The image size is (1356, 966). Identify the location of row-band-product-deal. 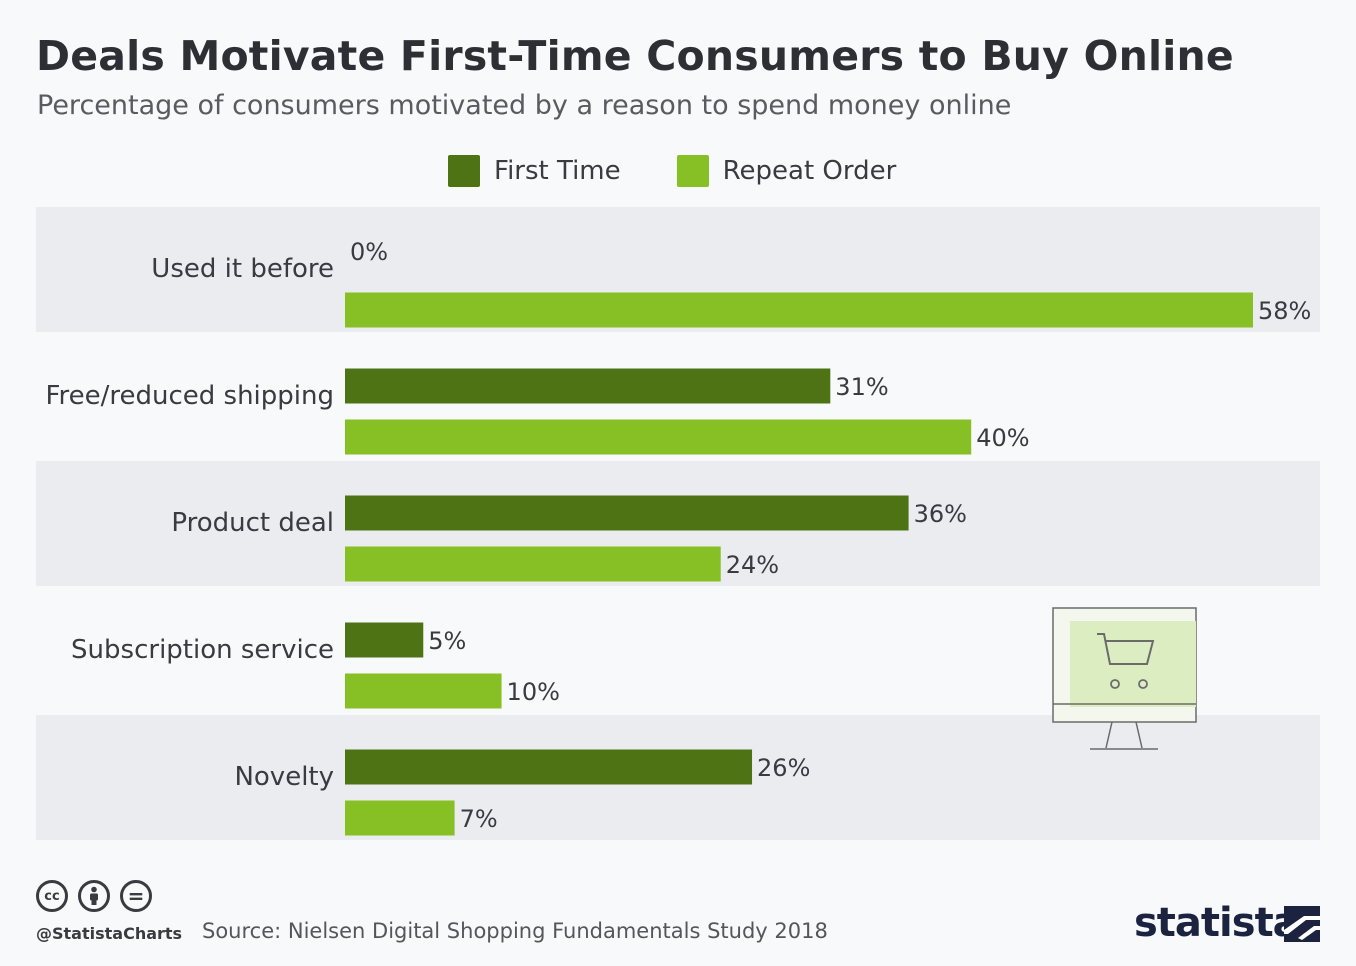
(678, 523).